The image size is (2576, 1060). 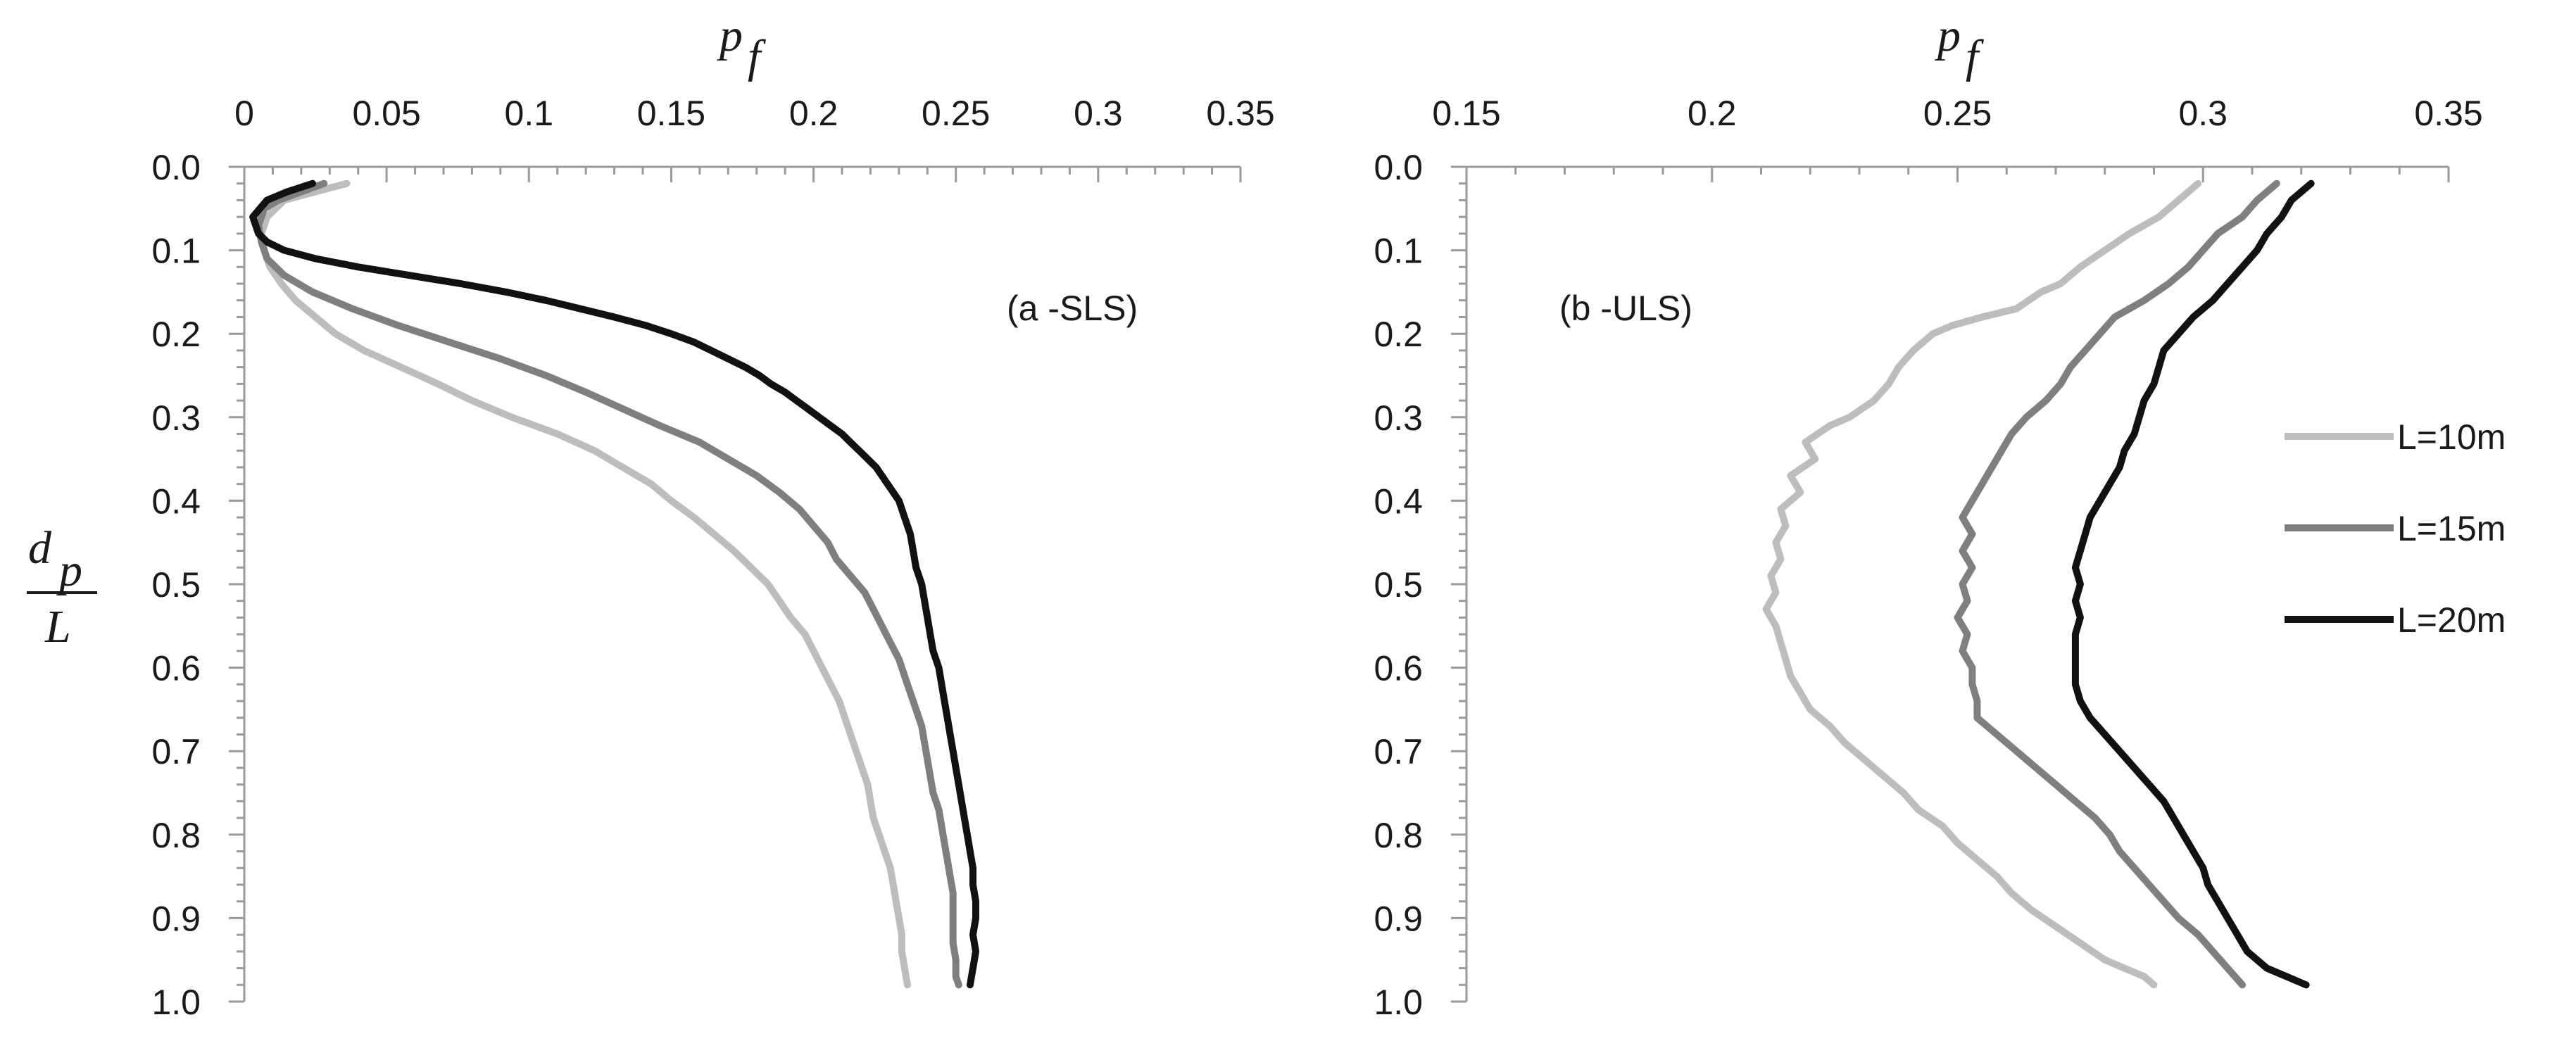 I want to click on panel-a-x-axis-title: p, so click(x=730, y=35).